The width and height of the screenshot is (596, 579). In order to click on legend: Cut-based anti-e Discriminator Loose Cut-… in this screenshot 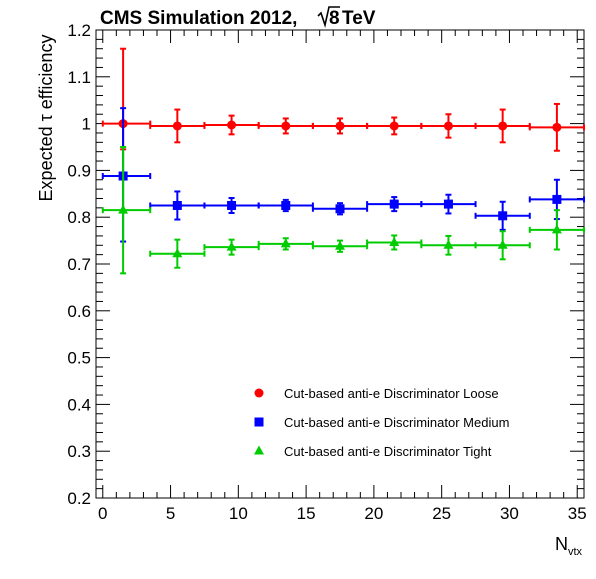, I will do `click(381, 422)`.